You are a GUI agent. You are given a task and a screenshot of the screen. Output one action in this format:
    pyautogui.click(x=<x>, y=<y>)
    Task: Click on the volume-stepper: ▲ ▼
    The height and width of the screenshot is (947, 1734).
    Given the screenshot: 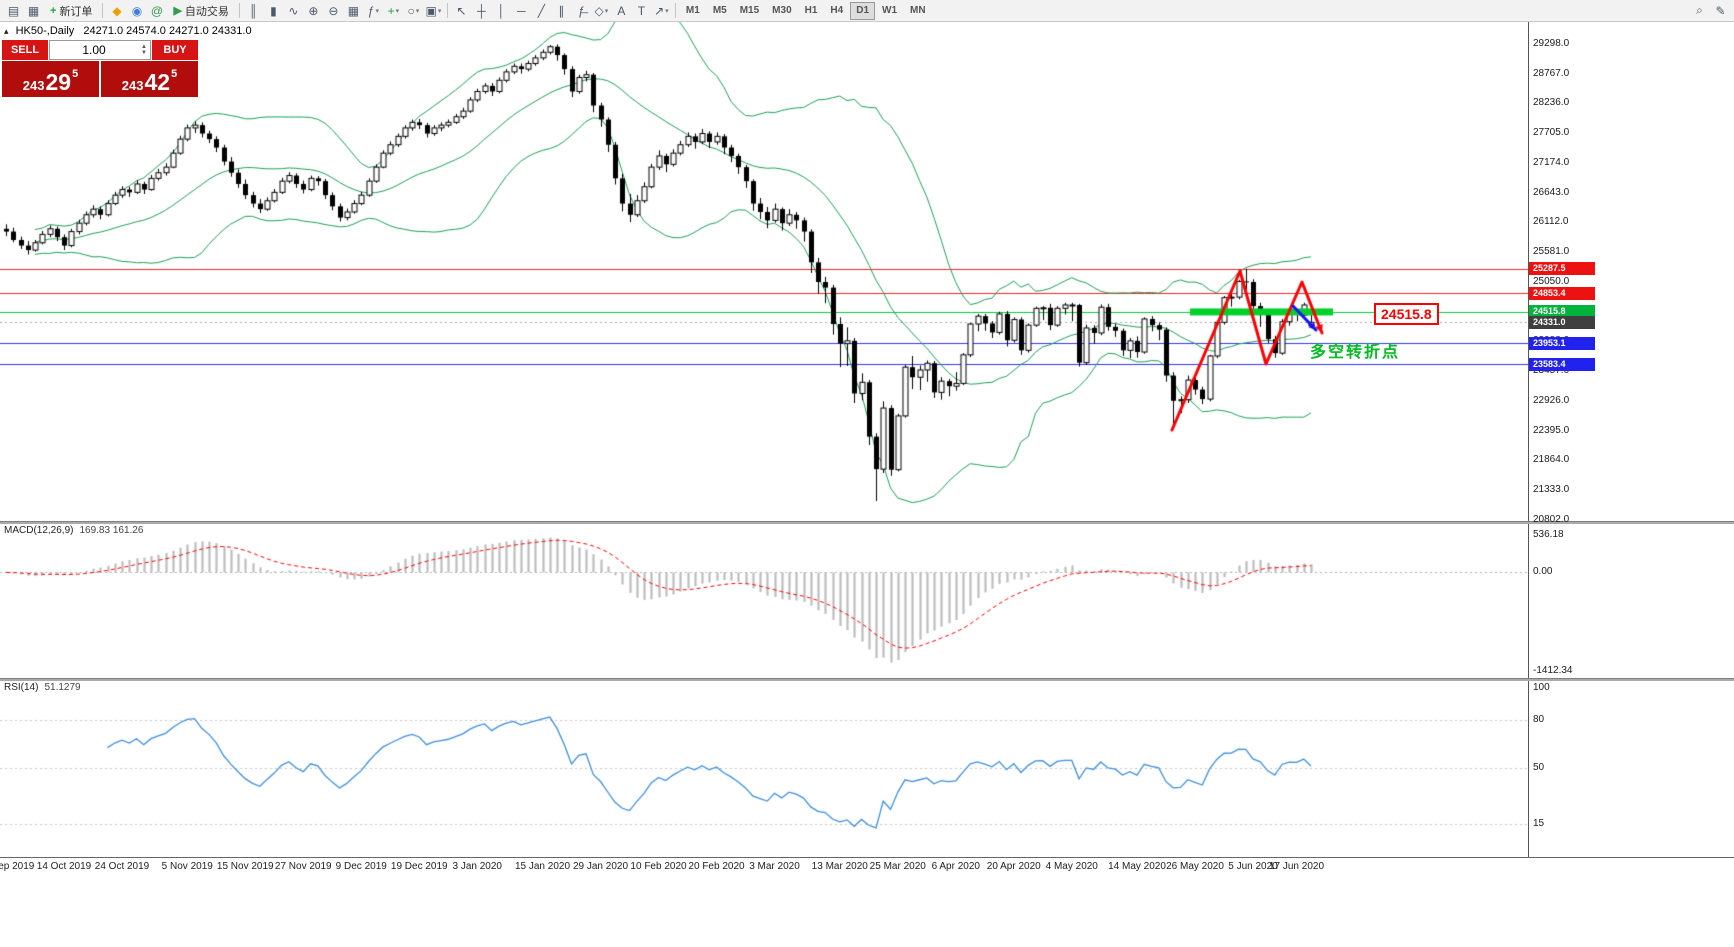 What is the action you would take?
    pyautogui.click(x=144, y=50)
    